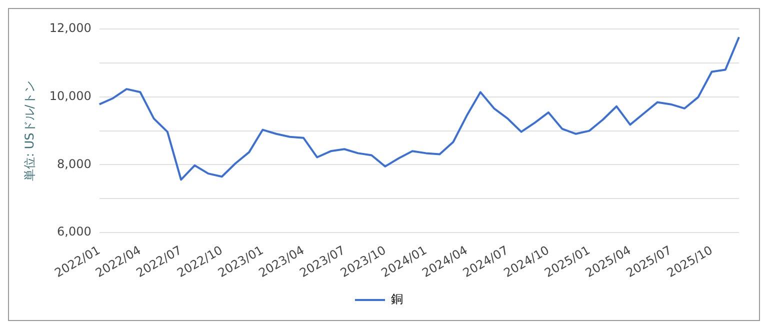 This screenshot has height=329, width=768. I want to click on y-tick-label: 8,000, so click(74, 163).